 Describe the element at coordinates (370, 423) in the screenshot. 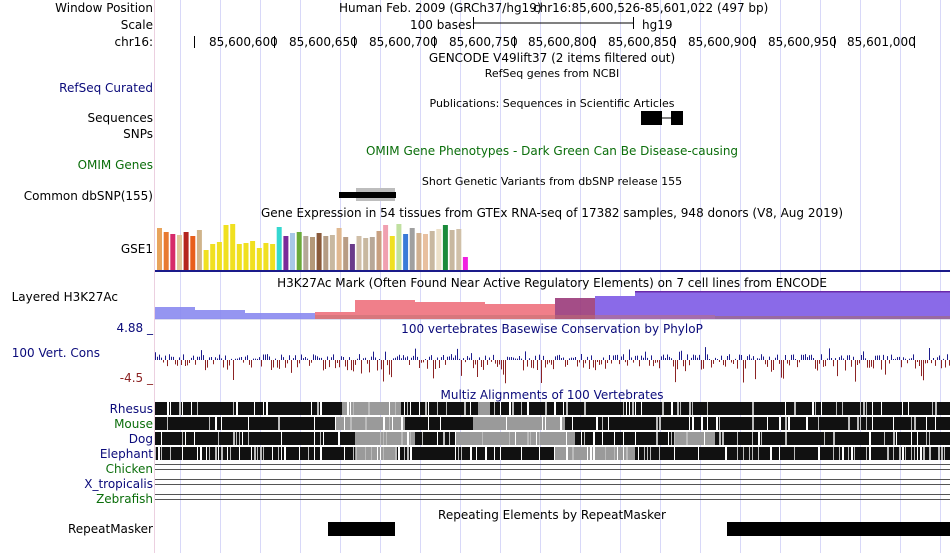

I see `alignment-gap-region` at that location.